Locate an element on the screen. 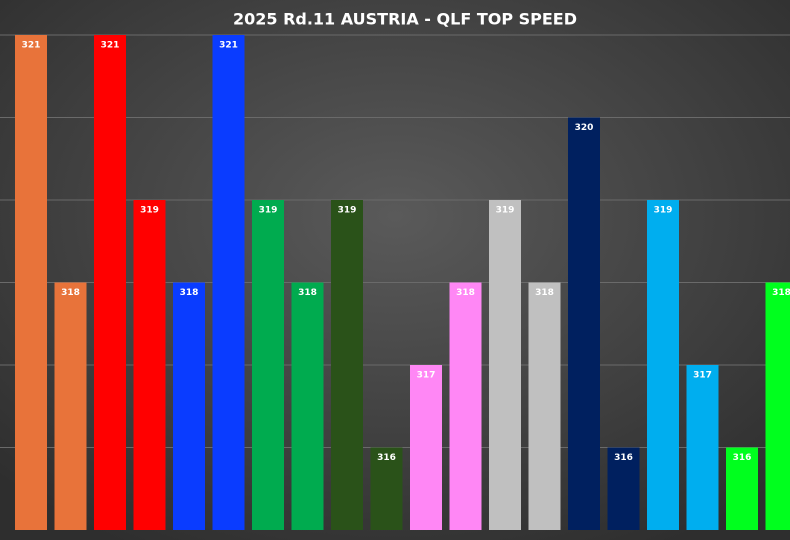 Image resolution: width=790 pixels, height=540 pixels. value-label: 320 is located at coordinates (584, 128).